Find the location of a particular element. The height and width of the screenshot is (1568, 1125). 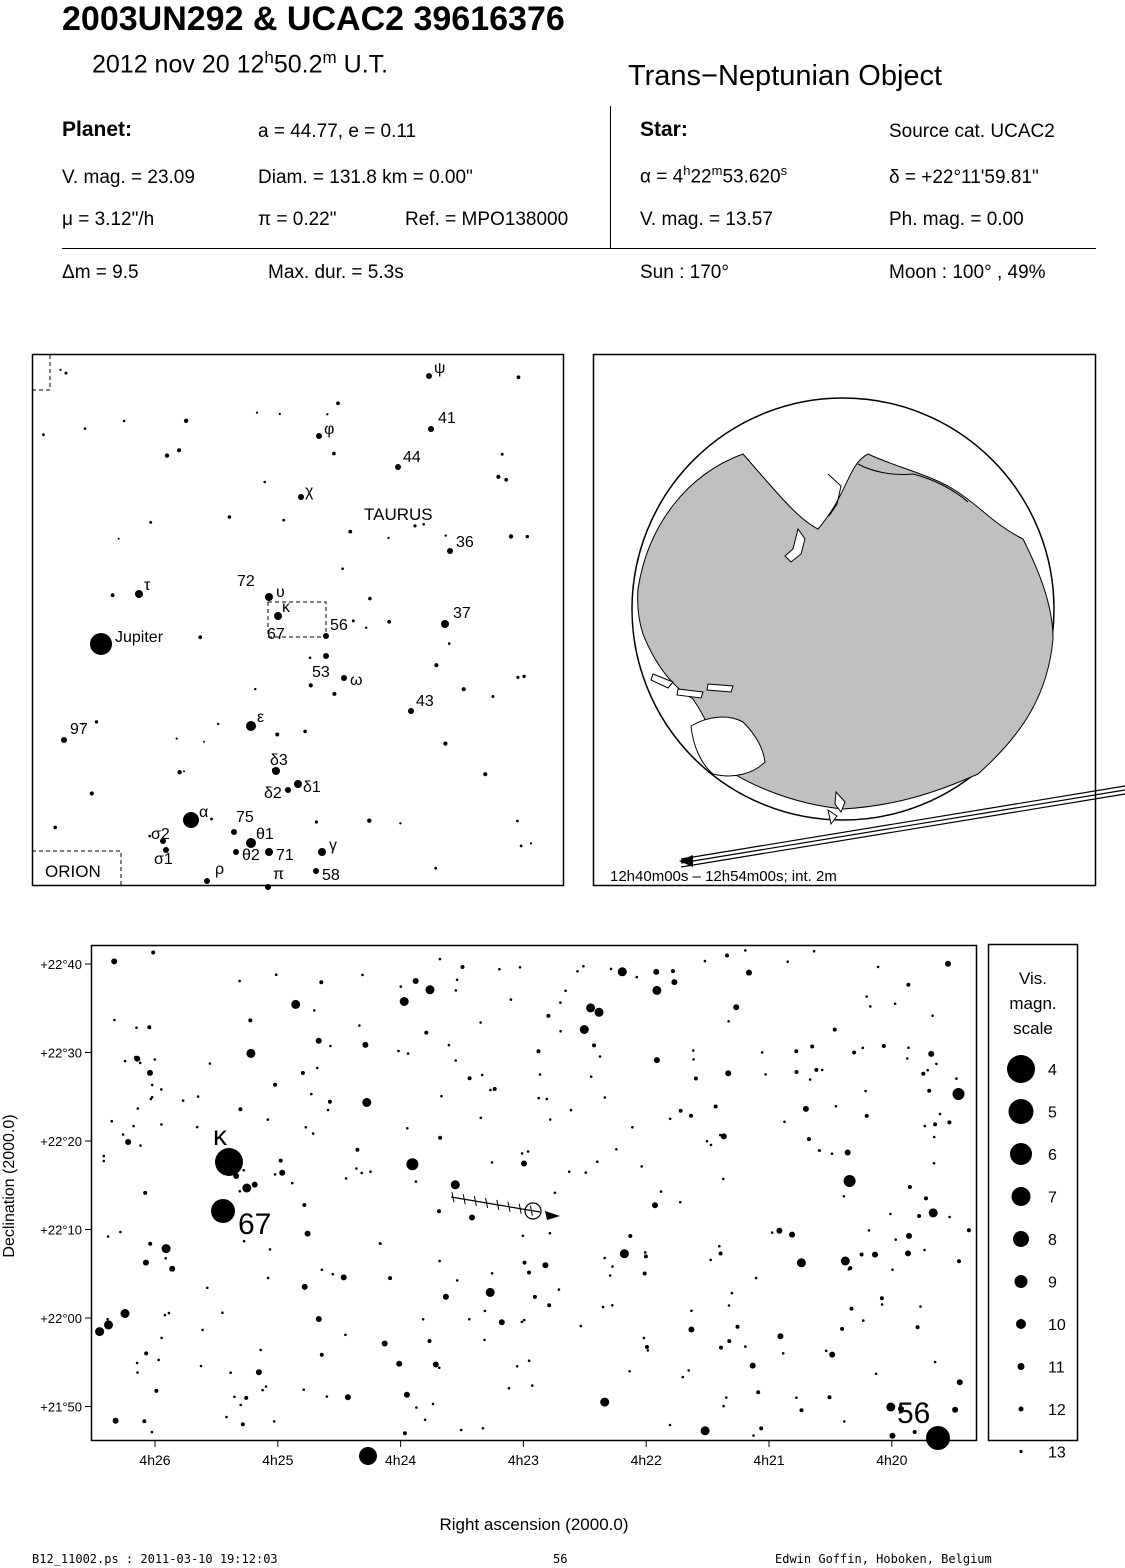

label-kappa: κ is located at coordinates (286, 607).